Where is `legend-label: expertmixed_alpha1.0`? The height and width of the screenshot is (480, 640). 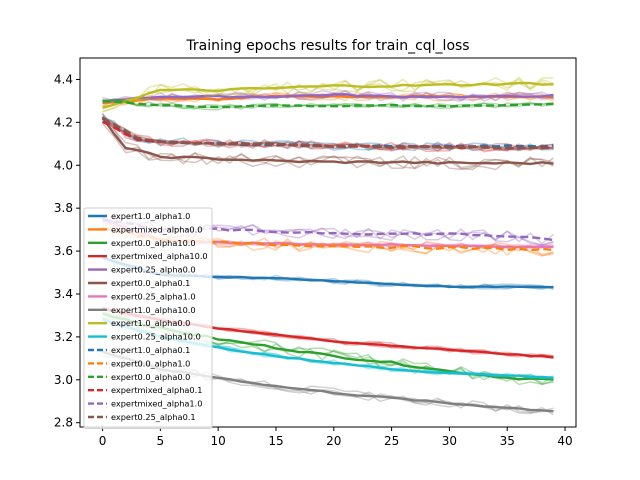 legend-label: expertmixed_alpha1.0 is located at coordinates (156, 404).